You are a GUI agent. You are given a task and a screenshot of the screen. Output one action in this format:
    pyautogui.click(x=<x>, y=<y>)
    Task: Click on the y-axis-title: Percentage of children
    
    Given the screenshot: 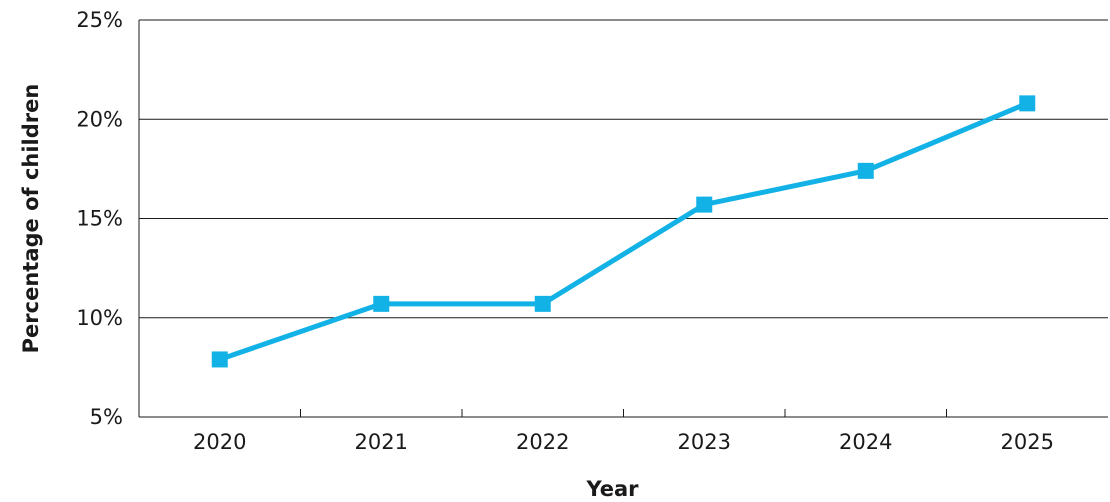 What is the action you would take?
    pyautogui.click(x=31, y=219)
    